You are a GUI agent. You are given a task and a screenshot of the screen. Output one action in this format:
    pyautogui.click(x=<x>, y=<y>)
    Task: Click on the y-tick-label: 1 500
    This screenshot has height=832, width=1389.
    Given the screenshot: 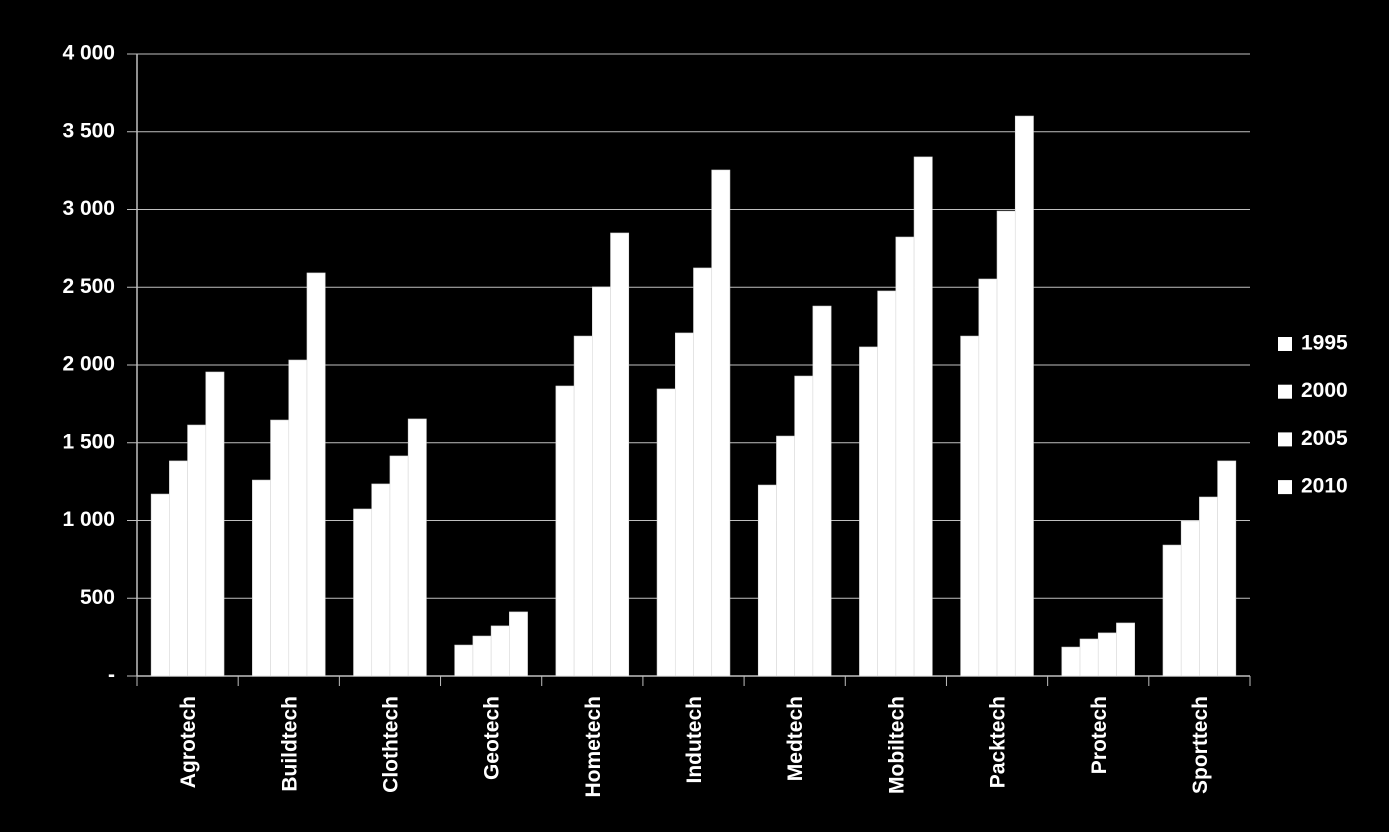 What is the action you would take?
    pyautogui.click(x=88, y=441)
    